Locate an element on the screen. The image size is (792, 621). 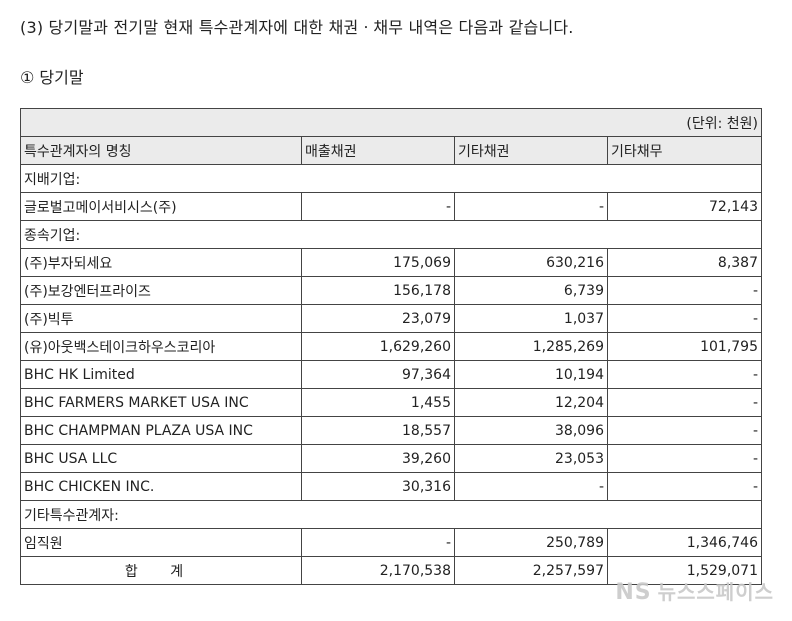
other-payable-cell: 1,529,071 is located at coordinates (684, 570).